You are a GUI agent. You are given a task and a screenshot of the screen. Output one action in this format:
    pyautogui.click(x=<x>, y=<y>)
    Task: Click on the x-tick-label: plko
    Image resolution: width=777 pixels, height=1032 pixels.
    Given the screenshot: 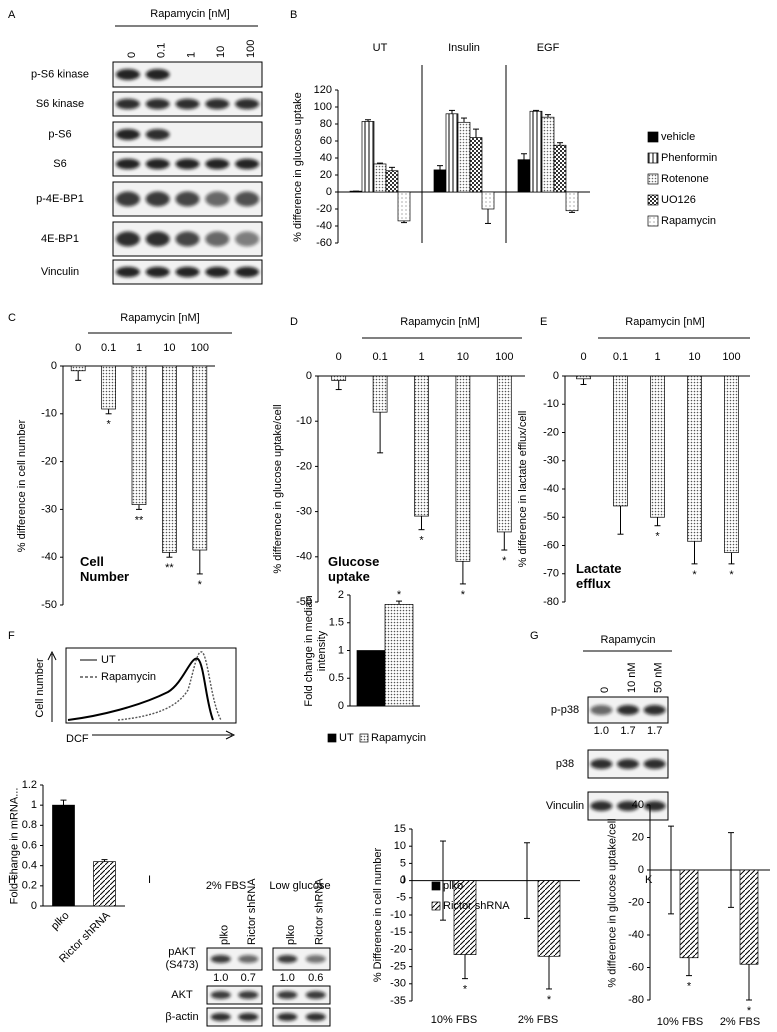 What is the action you would take?
    pyautogui.click(x=60, y=921)
    